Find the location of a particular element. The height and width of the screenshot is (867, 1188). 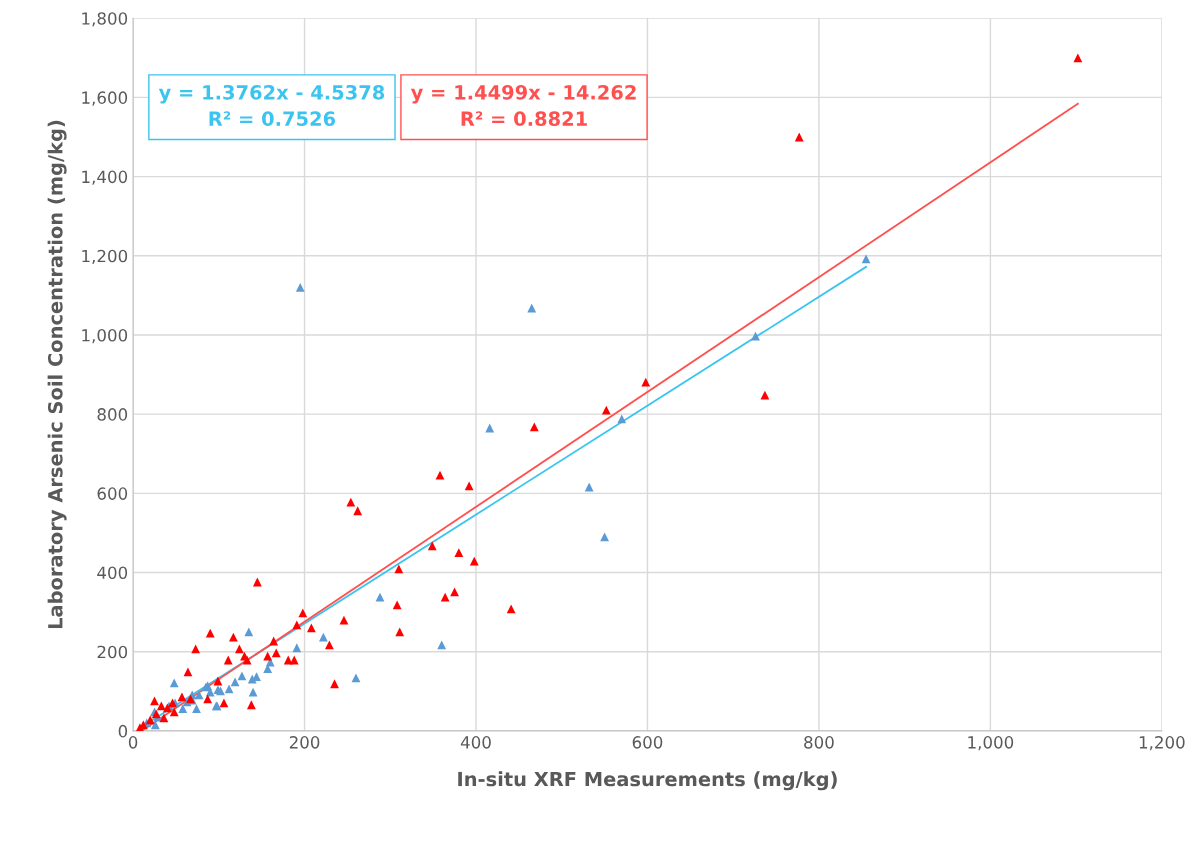

annotation: y = 1.3762x - 4.5378 R² = 0.7526 is located at coordinates (271, 105).